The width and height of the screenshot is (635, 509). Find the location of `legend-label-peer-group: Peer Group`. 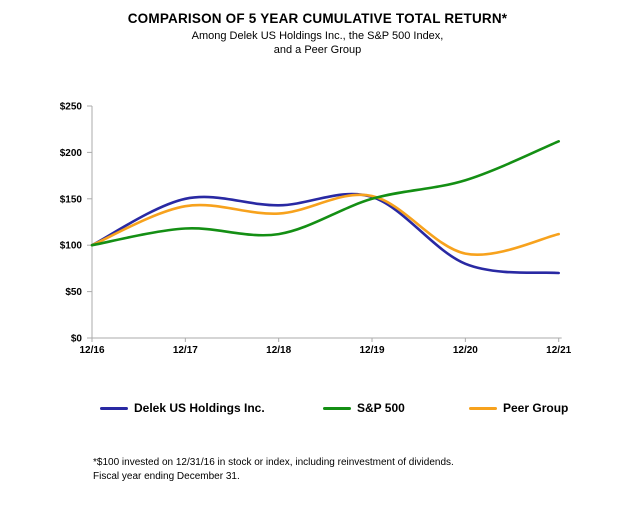

legend-label-peer-group: Peer Group is located at coordinates (536, 408).